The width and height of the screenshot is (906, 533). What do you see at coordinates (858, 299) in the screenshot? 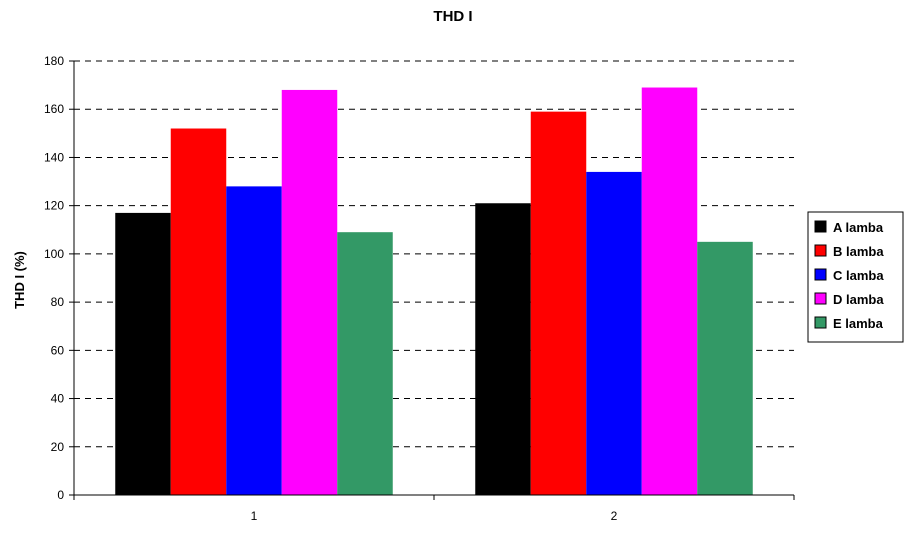
I see `legend-label: D lamba` at bounding box center [858, 299].